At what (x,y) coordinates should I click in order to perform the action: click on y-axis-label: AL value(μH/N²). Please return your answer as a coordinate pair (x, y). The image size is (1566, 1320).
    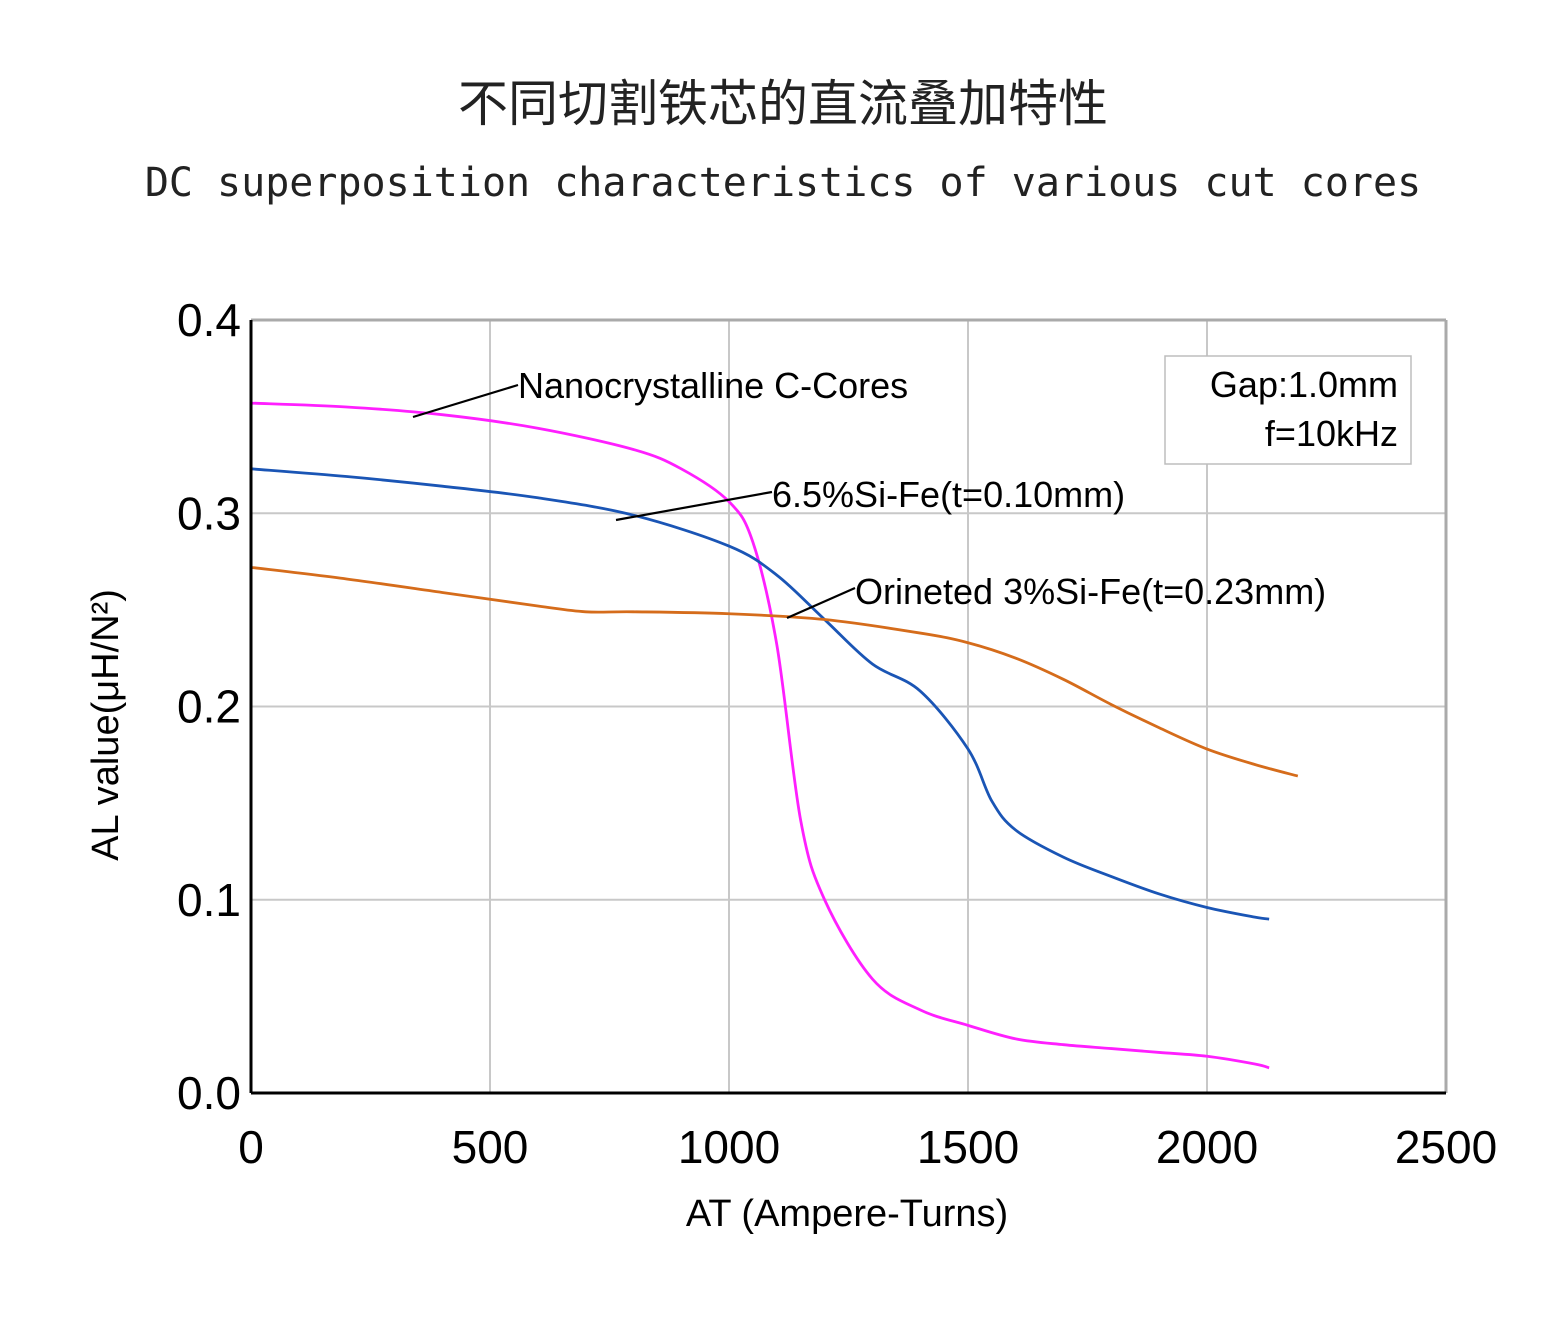
    Looking at the image, I should click on (106, 725).